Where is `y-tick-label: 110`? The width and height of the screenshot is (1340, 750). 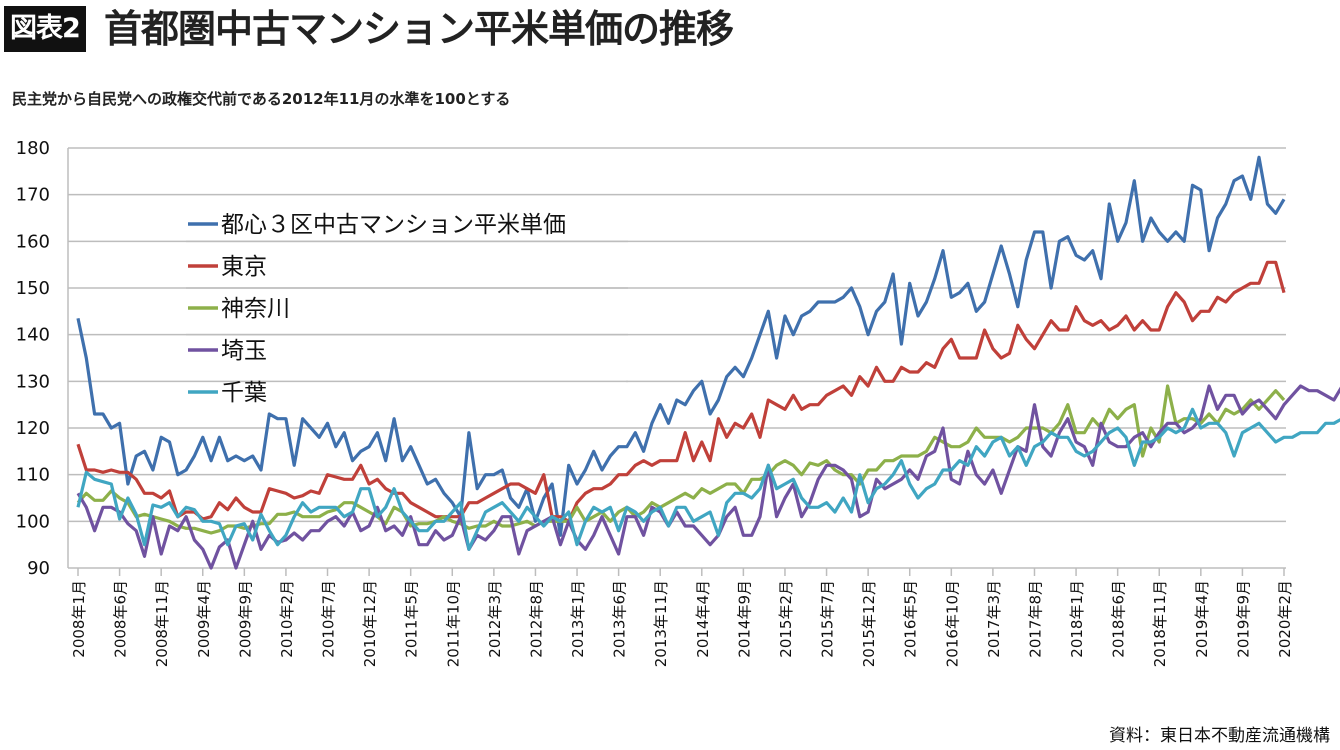
y-tick-label: 110 is located at coordinates (33, 475).